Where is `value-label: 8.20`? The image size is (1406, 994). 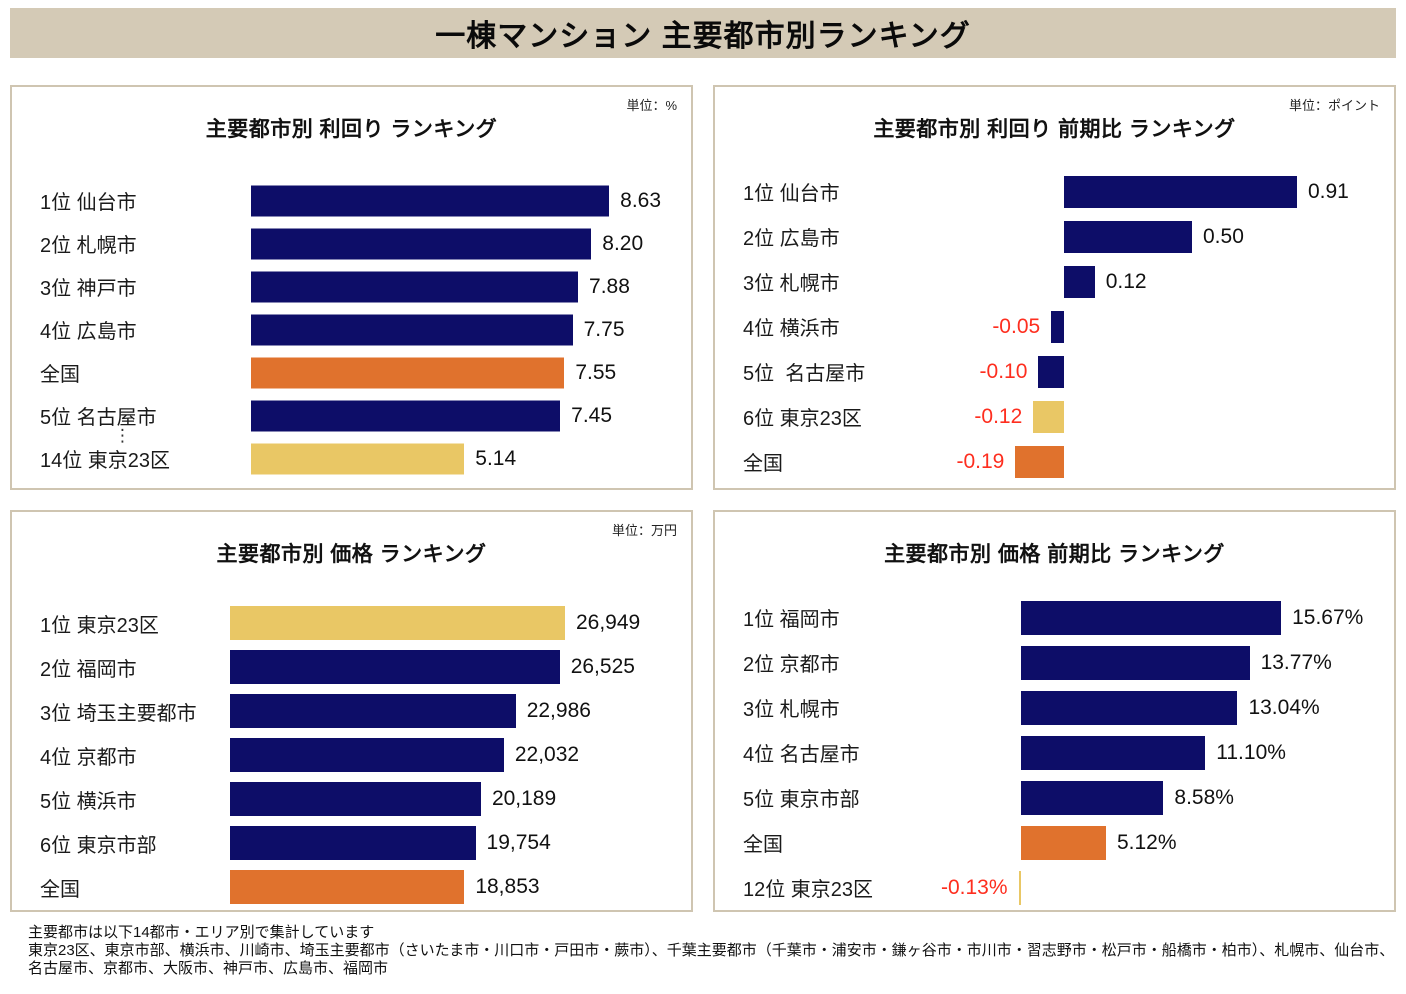 value-label: 8.20 is located at coordinates (623, 243).